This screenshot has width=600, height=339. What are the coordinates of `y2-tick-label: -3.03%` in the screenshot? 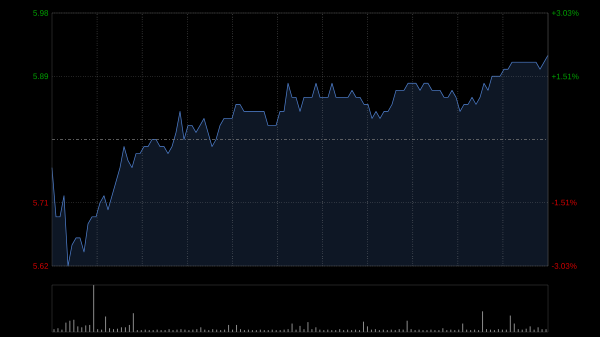 It's located at (564, 266).